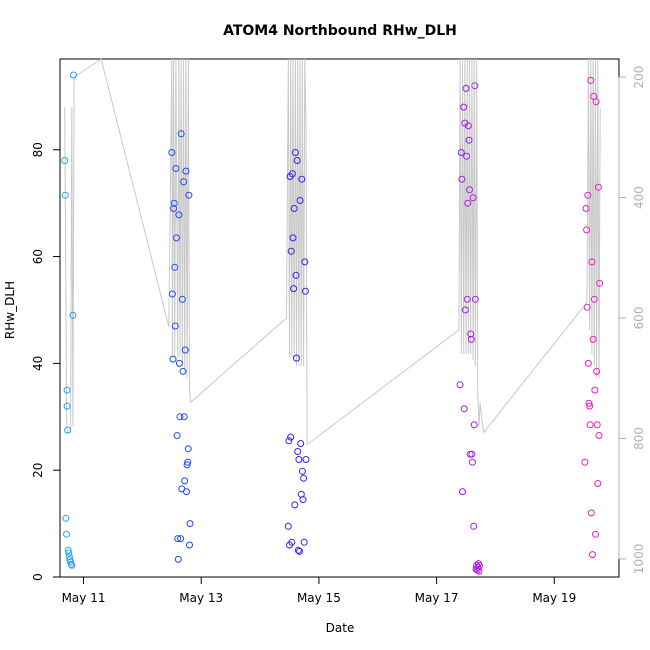 The height and width of the screenshot is (650, 650). I want to click on y-tick-label: 60, so click(38, 256).